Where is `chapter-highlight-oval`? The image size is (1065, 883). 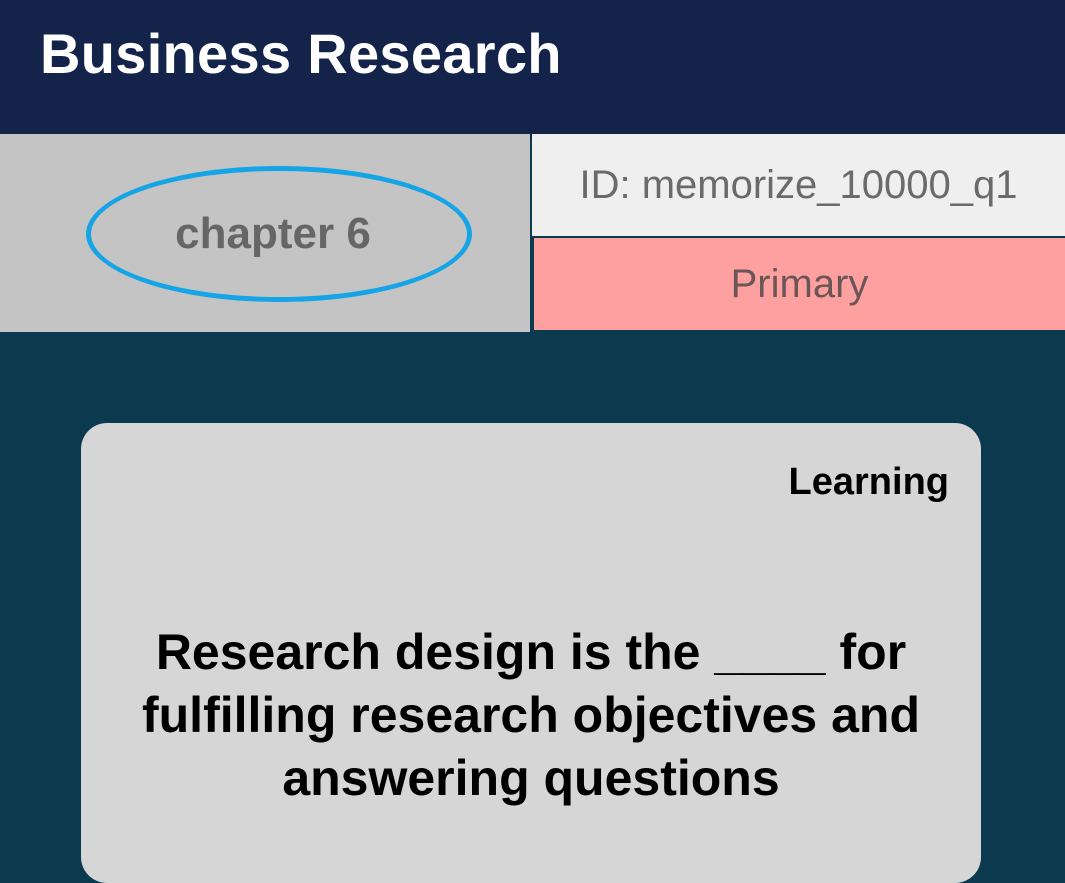
chapter-highlight-oval is located at coordinates (279, 234).